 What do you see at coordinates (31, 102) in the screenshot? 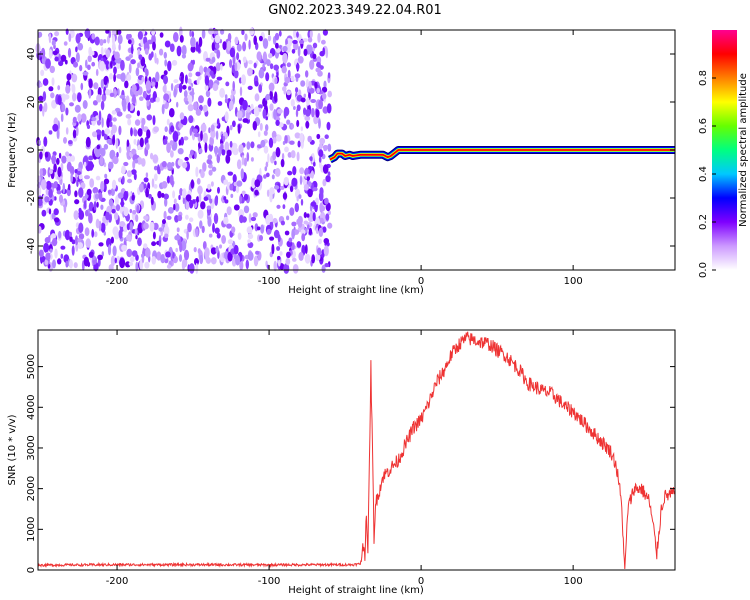
I see `y-tick-label: 20` at bounding box center [31, 102].